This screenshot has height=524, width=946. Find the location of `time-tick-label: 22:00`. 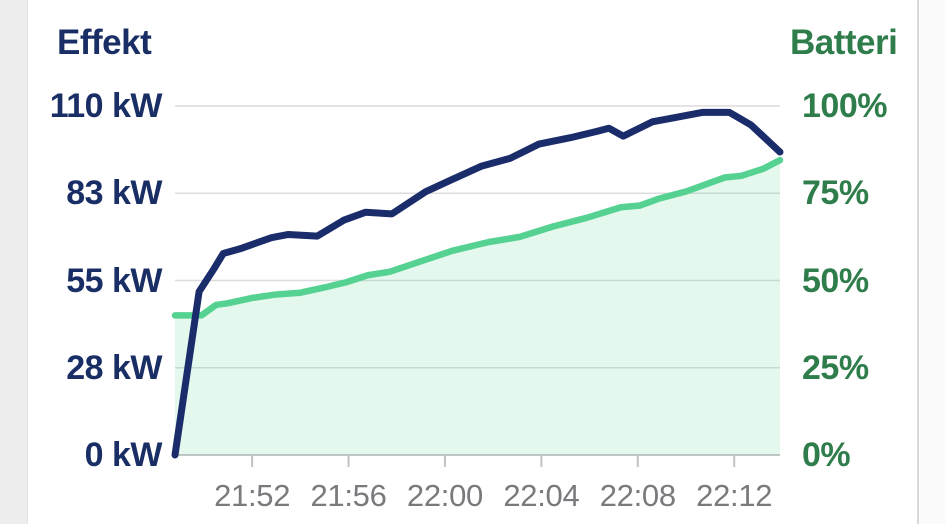

time-tick-label: 22:00 is located at coordinates (444, 495).